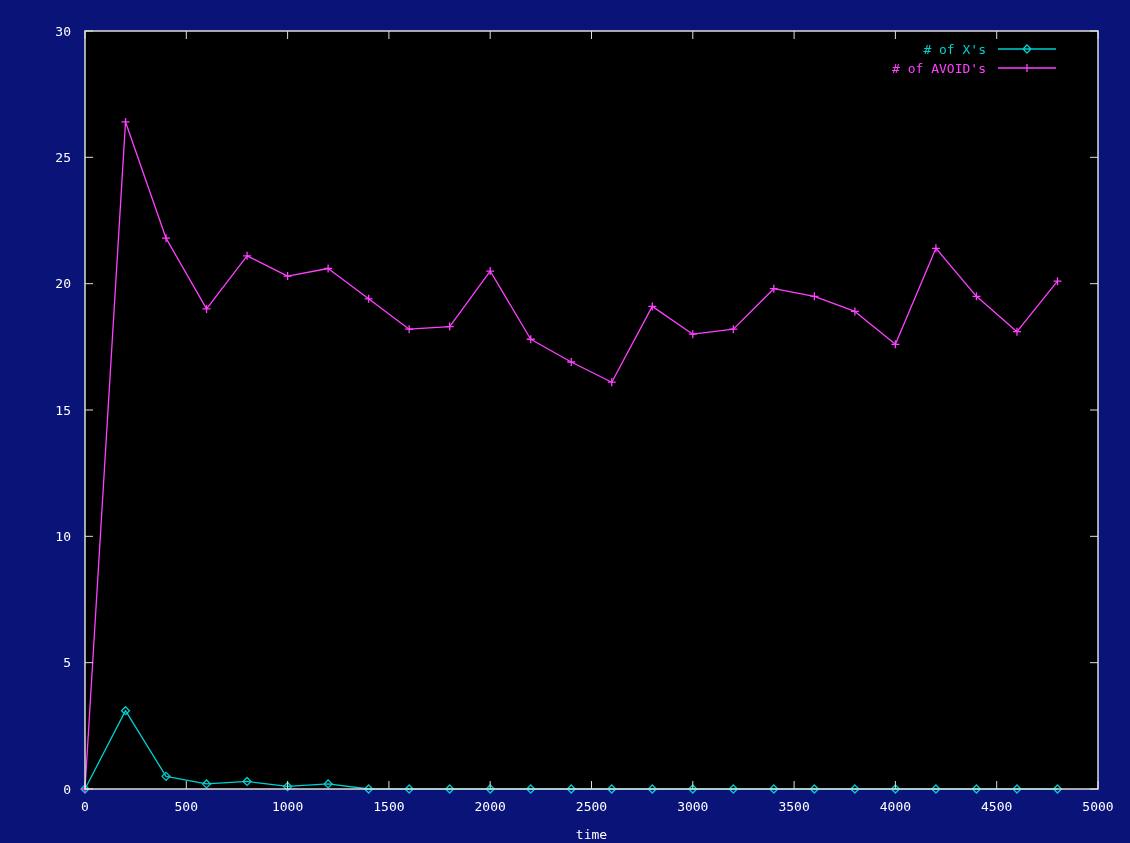  What do you see at coordinates (1098, 806) in the screenshot?
I see `x-tick-label: 5000` at bounding box center [1098, 806].